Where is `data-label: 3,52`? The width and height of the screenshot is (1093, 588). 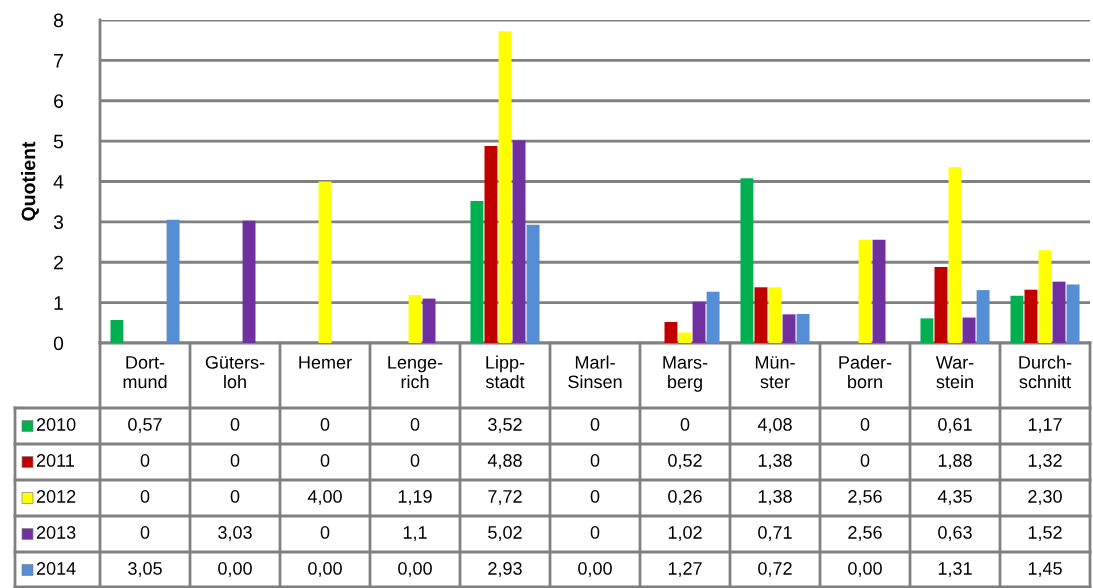
data-label: 3,52 is located at coordinates (505, 425).